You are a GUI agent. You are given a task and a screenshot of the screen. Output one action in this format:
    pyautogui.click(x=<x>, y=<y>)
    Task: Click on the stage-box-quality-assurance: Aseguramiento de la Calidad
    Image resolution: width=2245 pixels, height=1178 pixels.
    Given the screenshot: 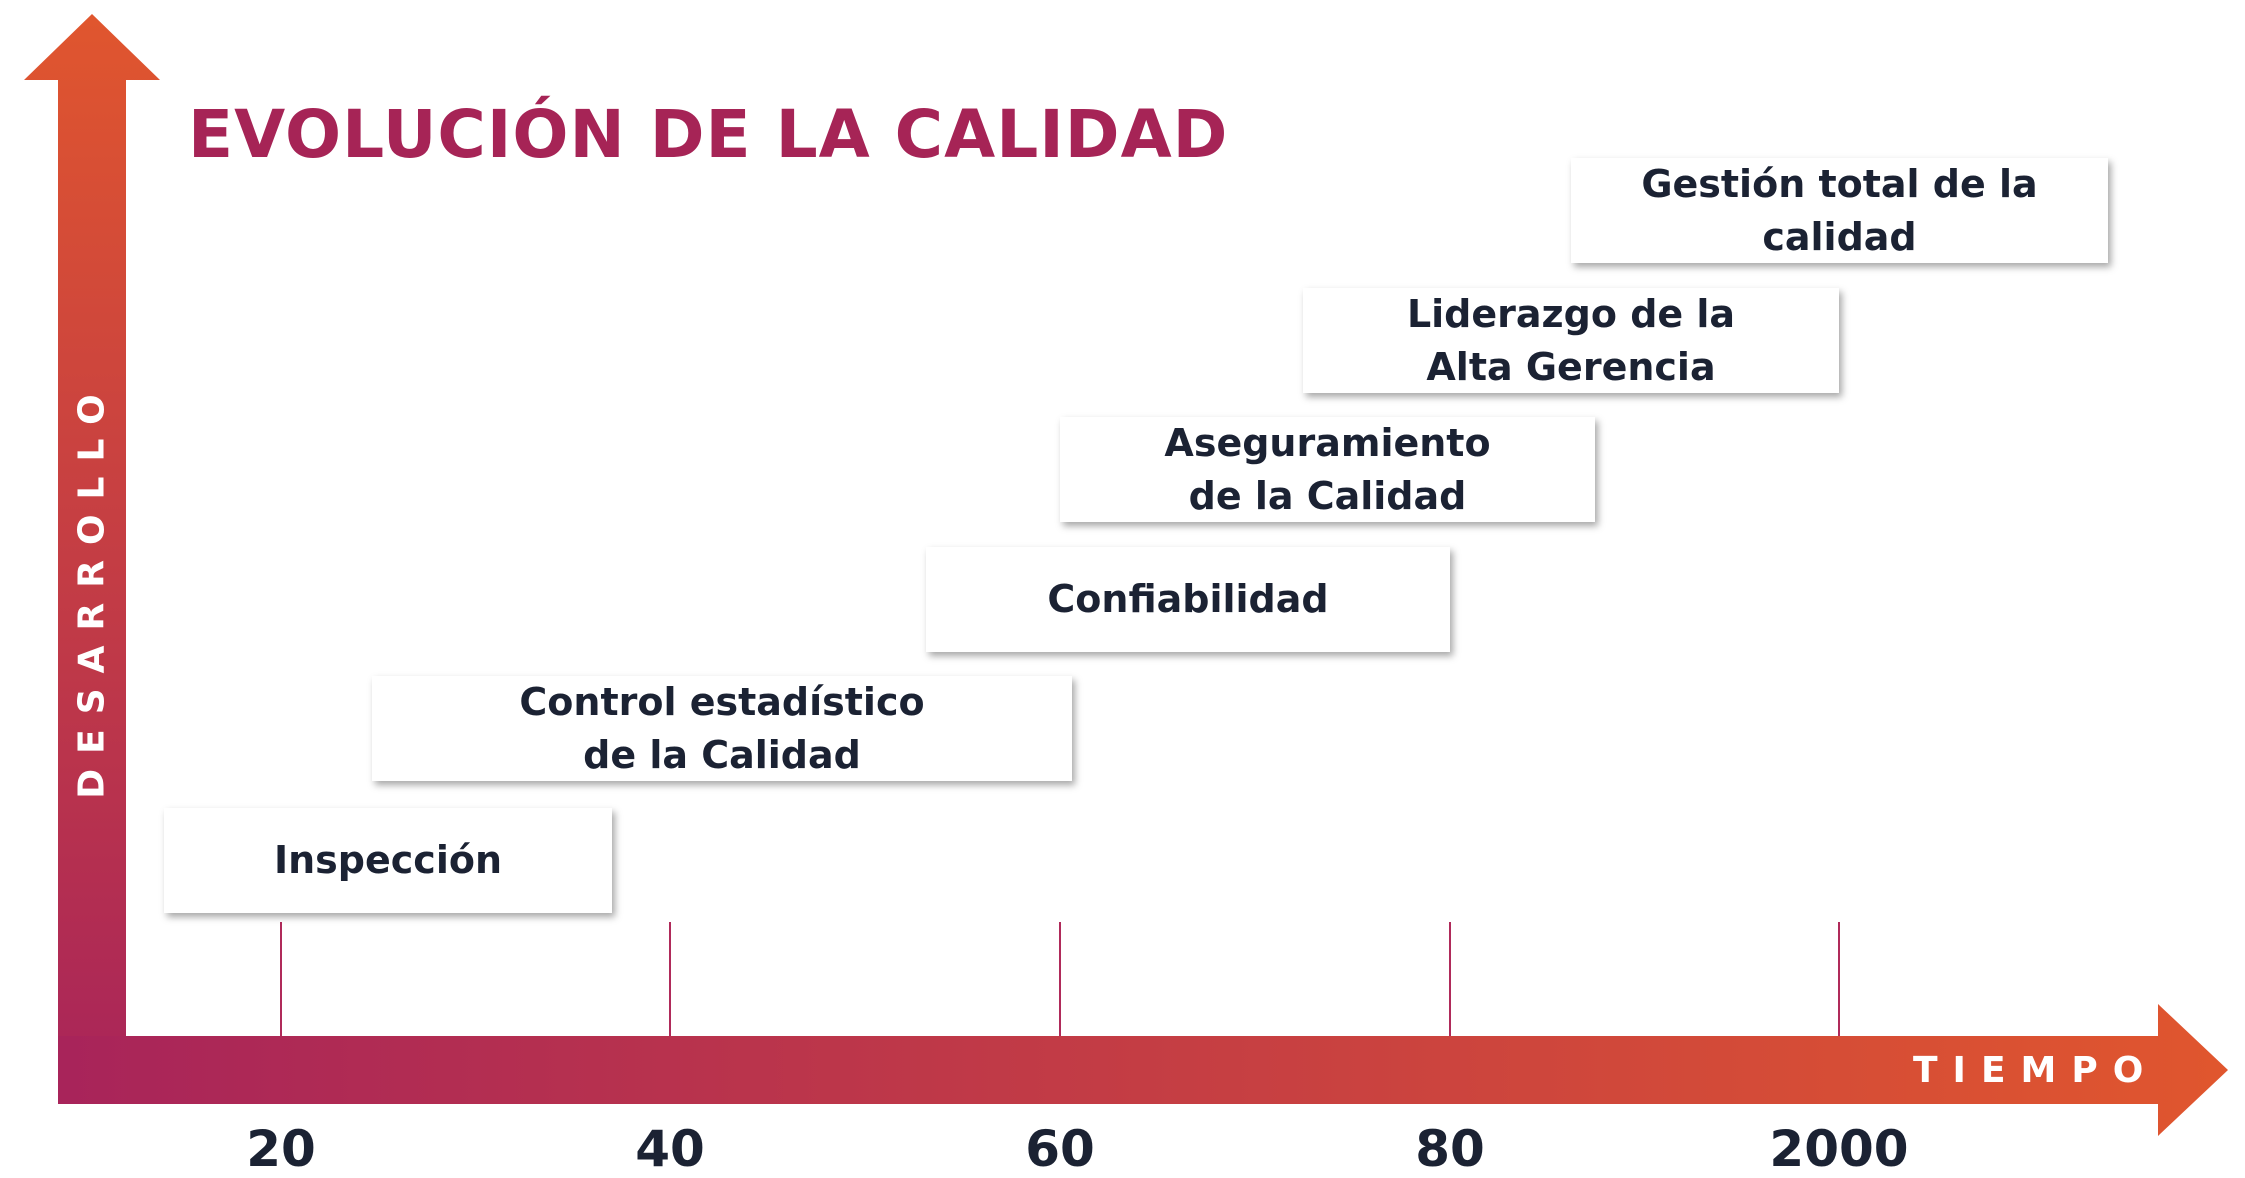 What is the action you would take?
    pyautogui.click(x=1327, y=469)
    